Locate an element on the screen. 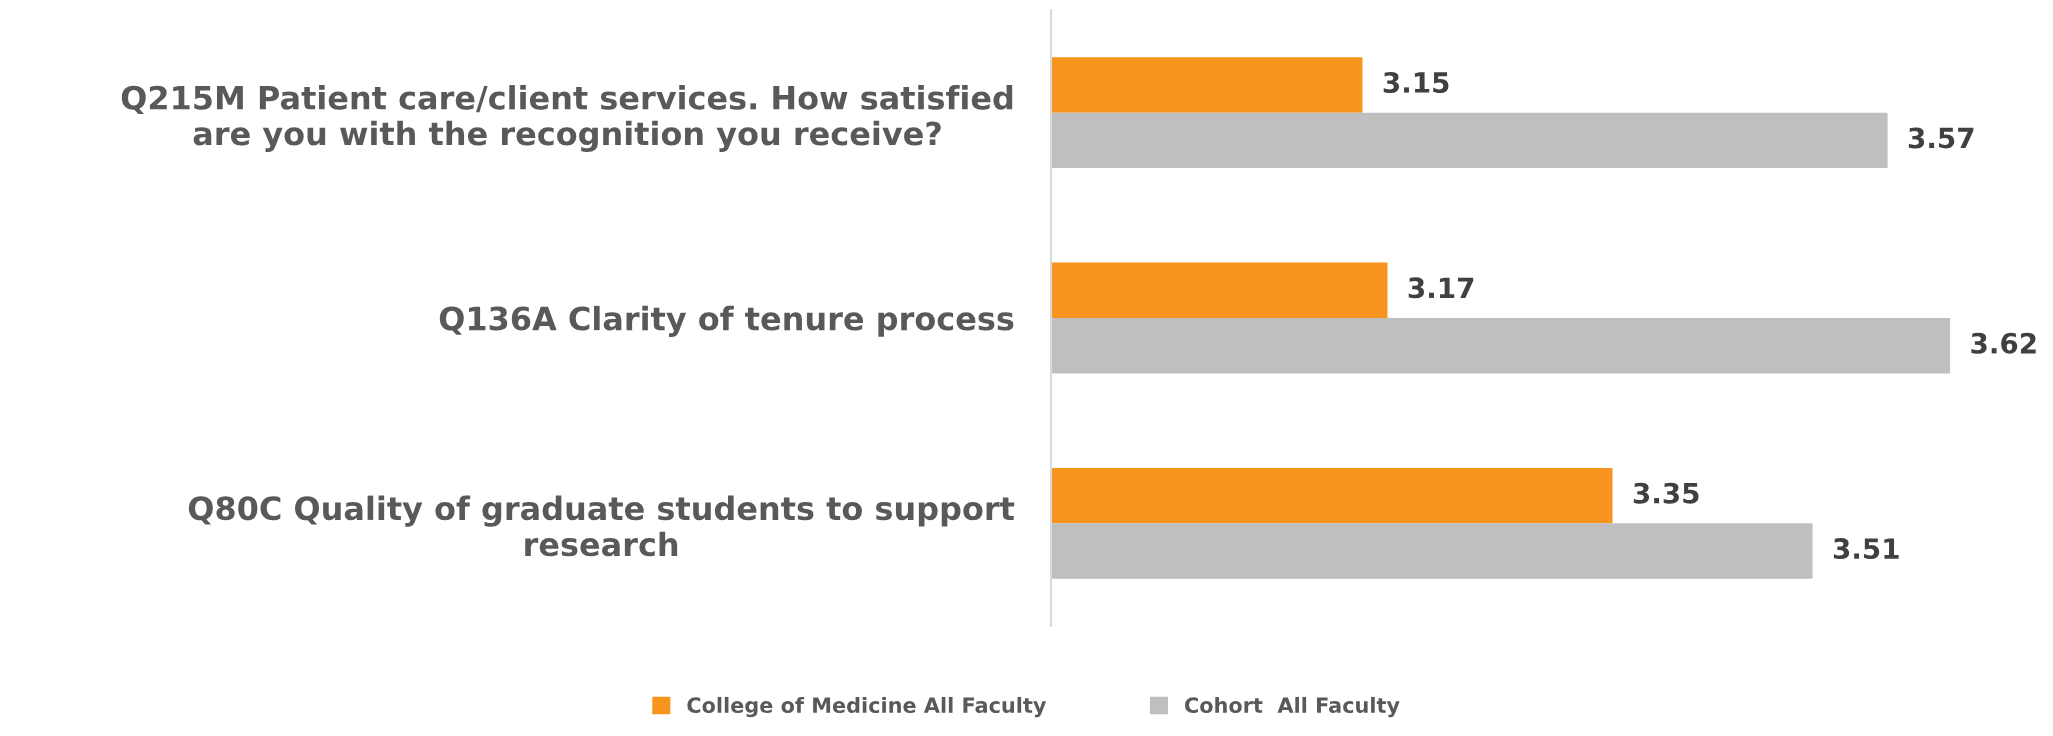  data-label: 3.51 is located at coordinates (1866, 549).